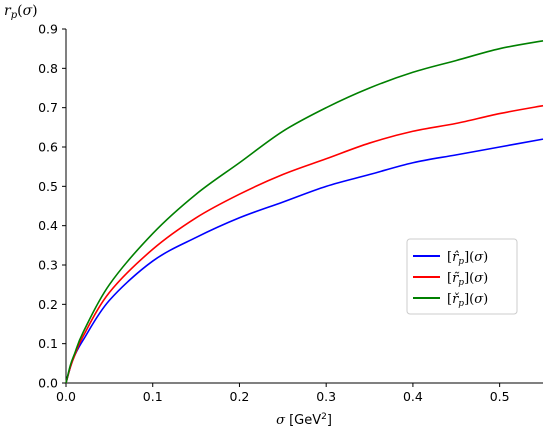  Describe the element at coordinates (153, 396) in the screenshot. I see `x-tick-label: 0.1` at that location.